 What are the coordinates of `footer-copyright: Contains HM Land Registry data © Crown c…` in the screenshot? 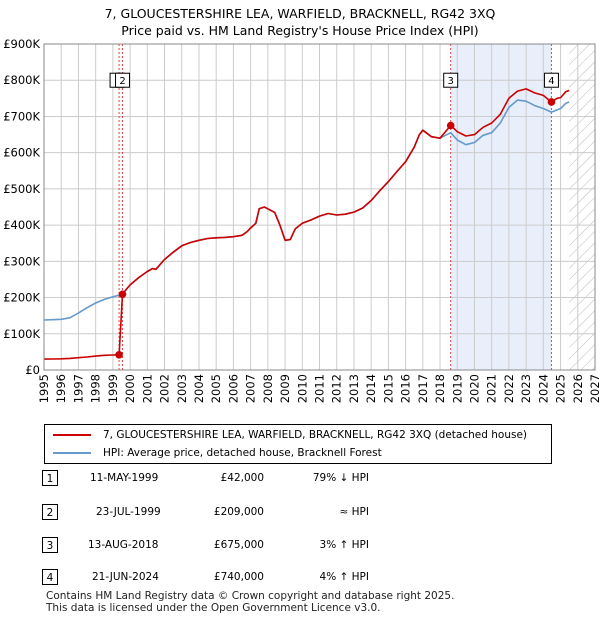 It's located at (250, 596).